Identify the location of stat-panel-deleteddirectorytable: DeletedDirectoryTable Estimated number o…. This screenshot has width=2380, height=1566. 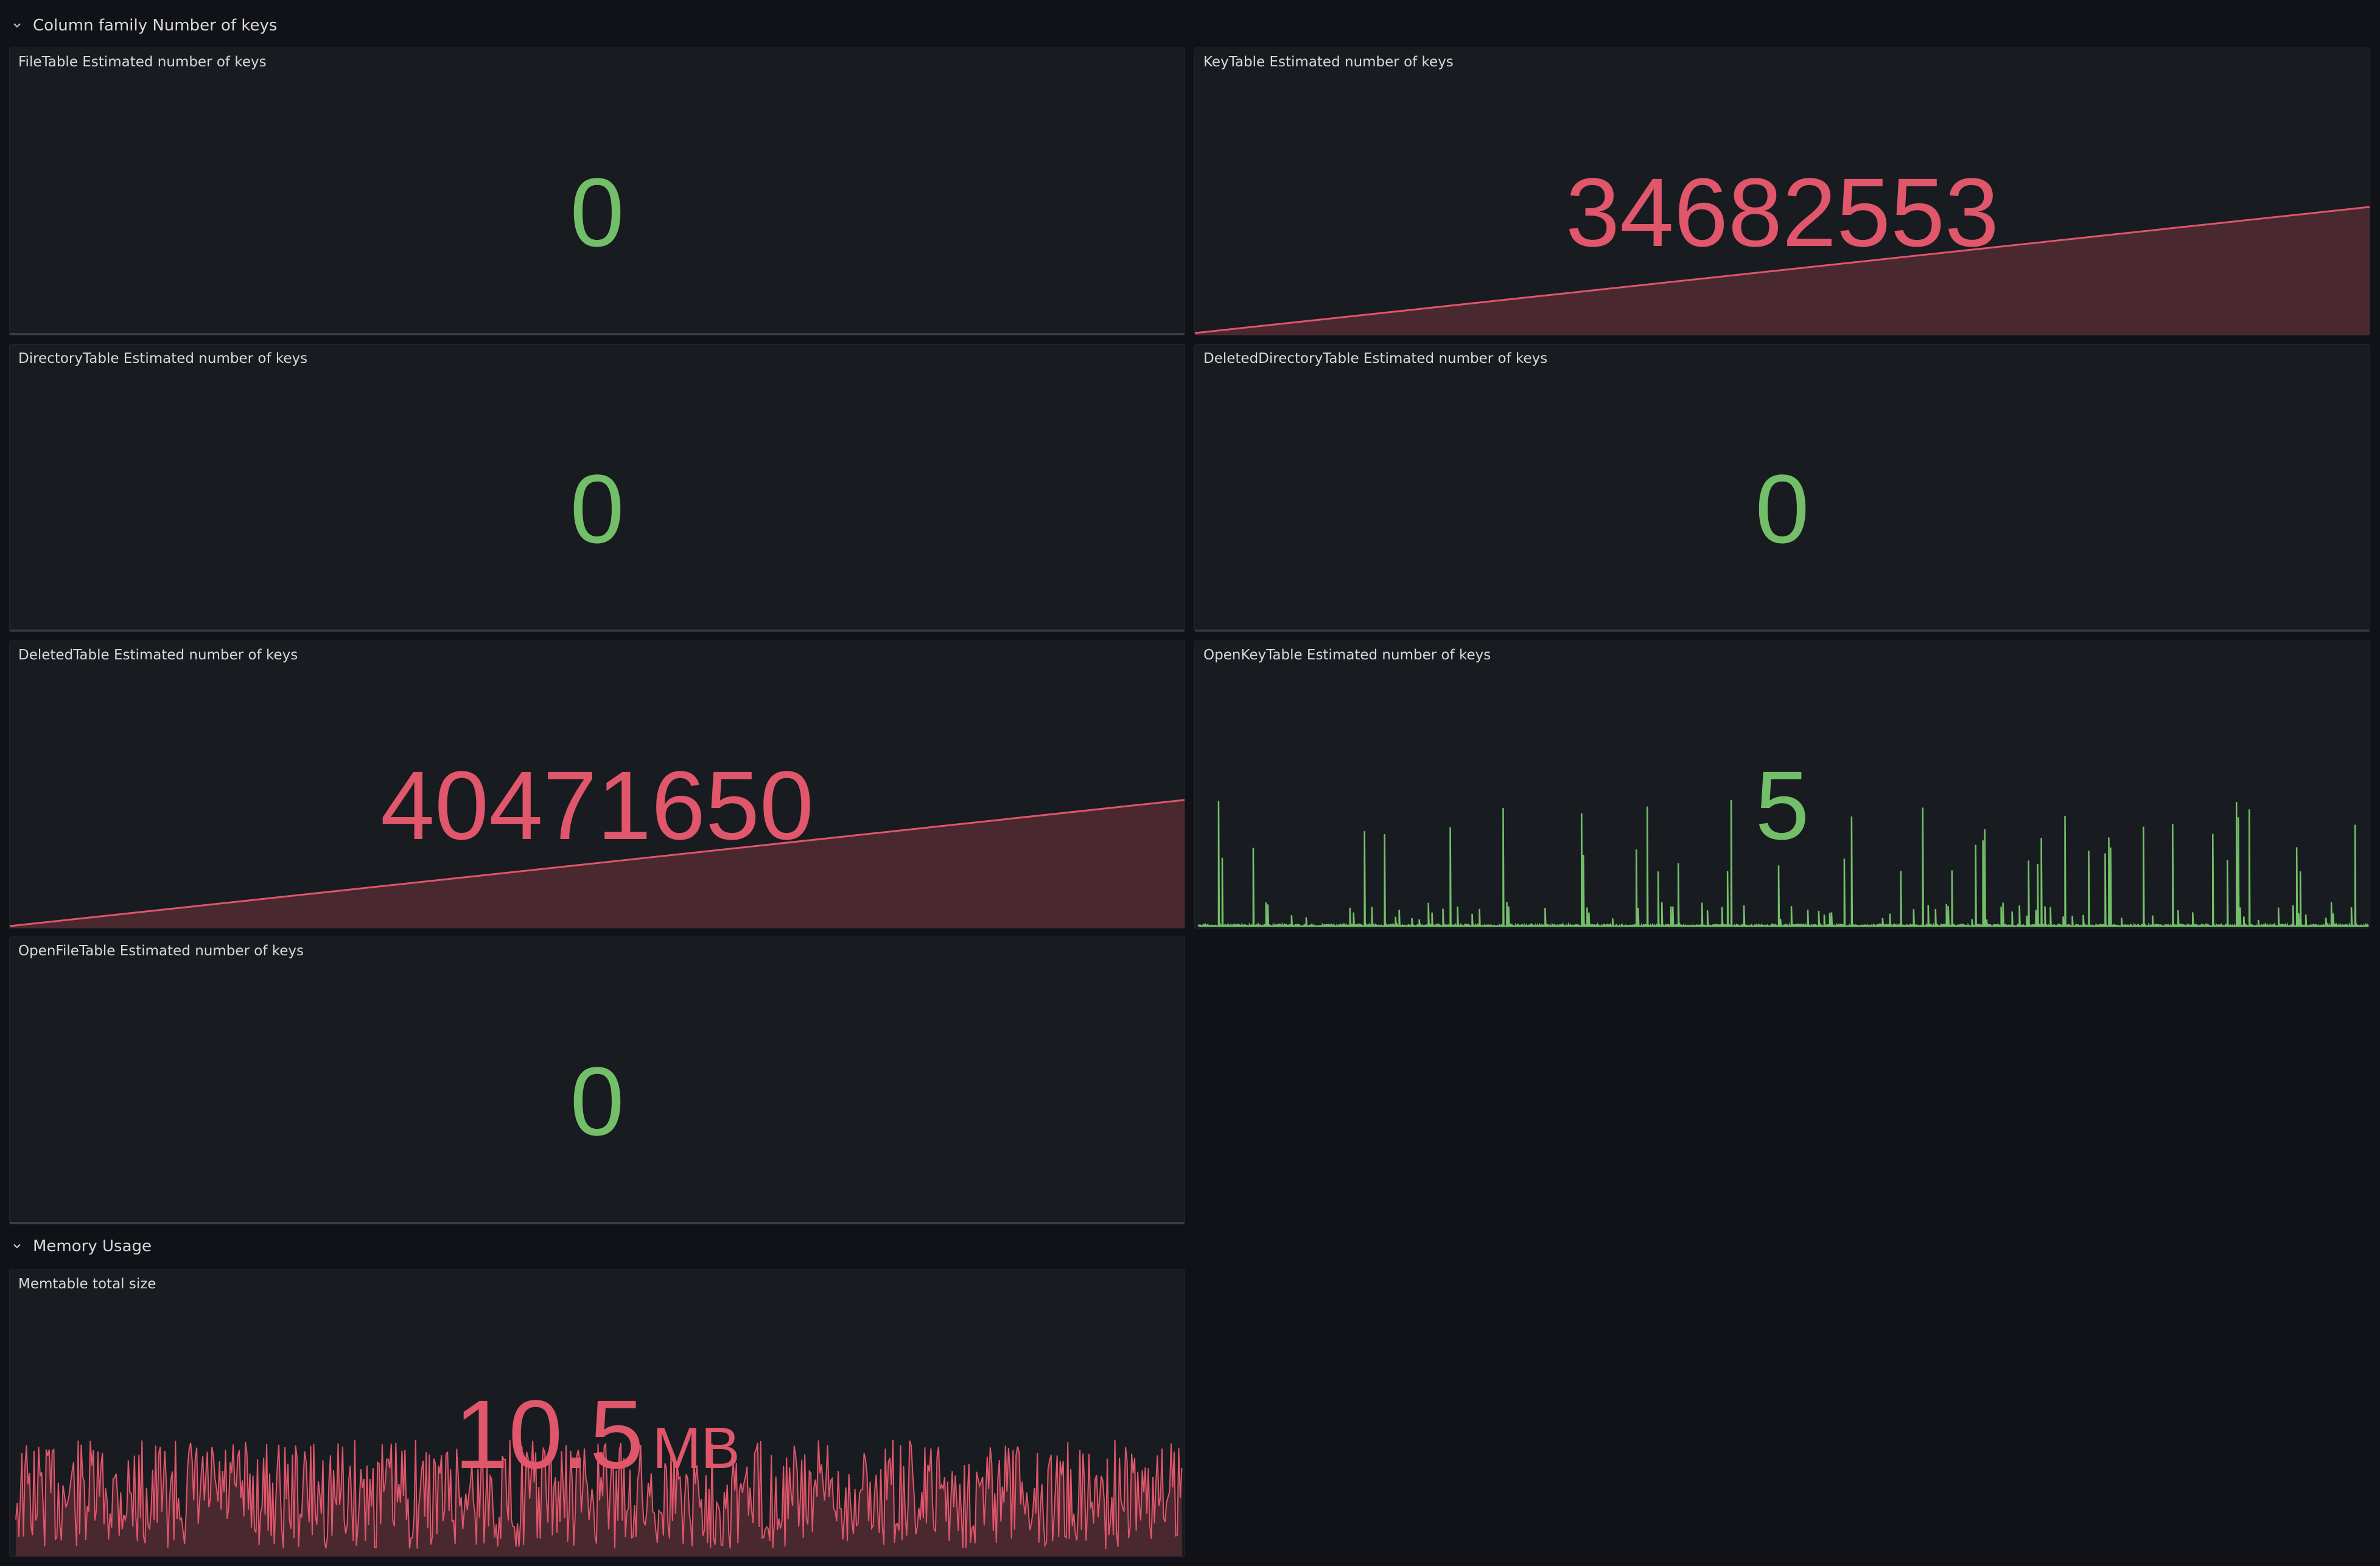
(1782, 488).